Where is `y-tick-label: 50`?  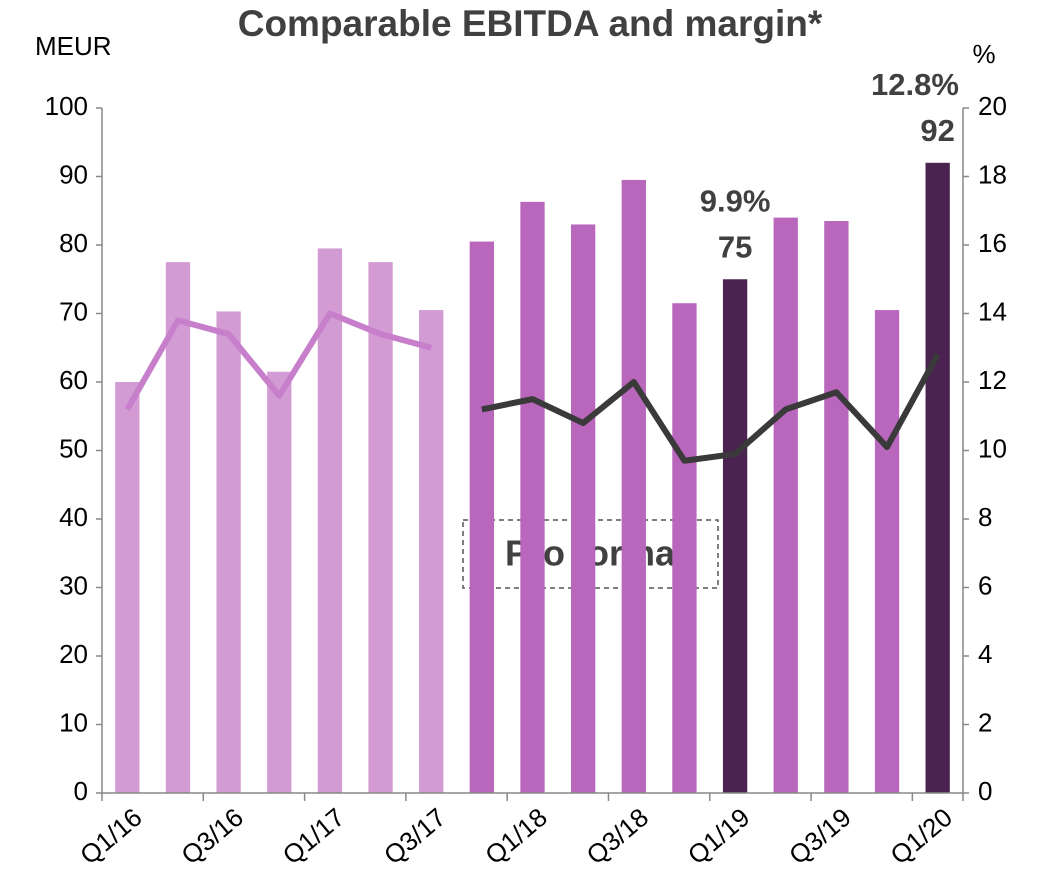 y-tick-label: 50 is located at coordinates (73, 448).